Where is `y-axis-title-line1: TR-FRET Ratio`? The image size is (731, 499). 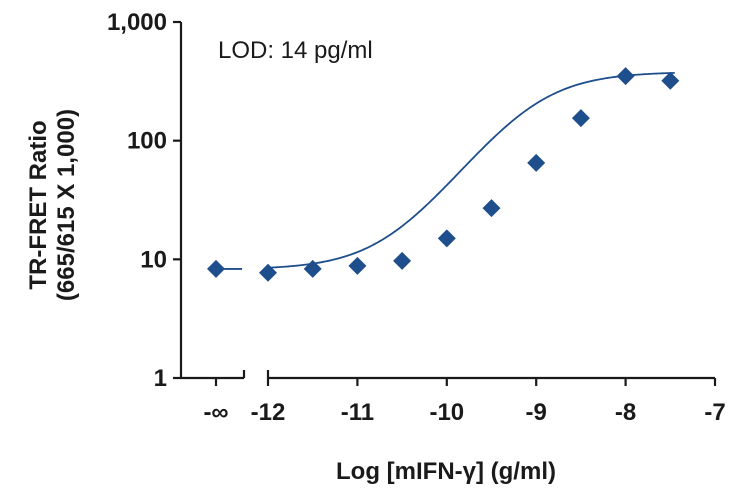 y-axis-title-line1: TR-FRET Ratio is located at coordinates (38, 204).